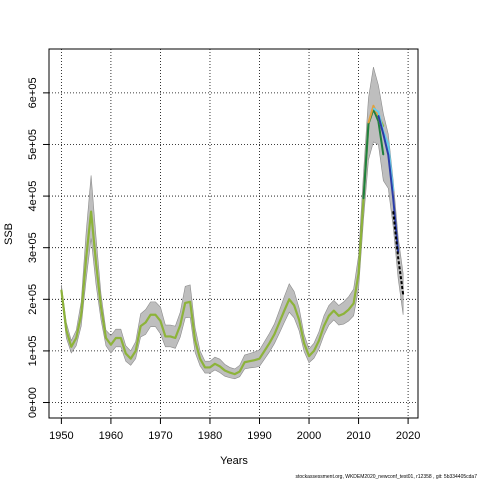 The image size is (480, 480). What do you see at coordinates (111, 436) in the screenshot?
I see `x-tick-label: 1960` at bounding box center [111, 436].